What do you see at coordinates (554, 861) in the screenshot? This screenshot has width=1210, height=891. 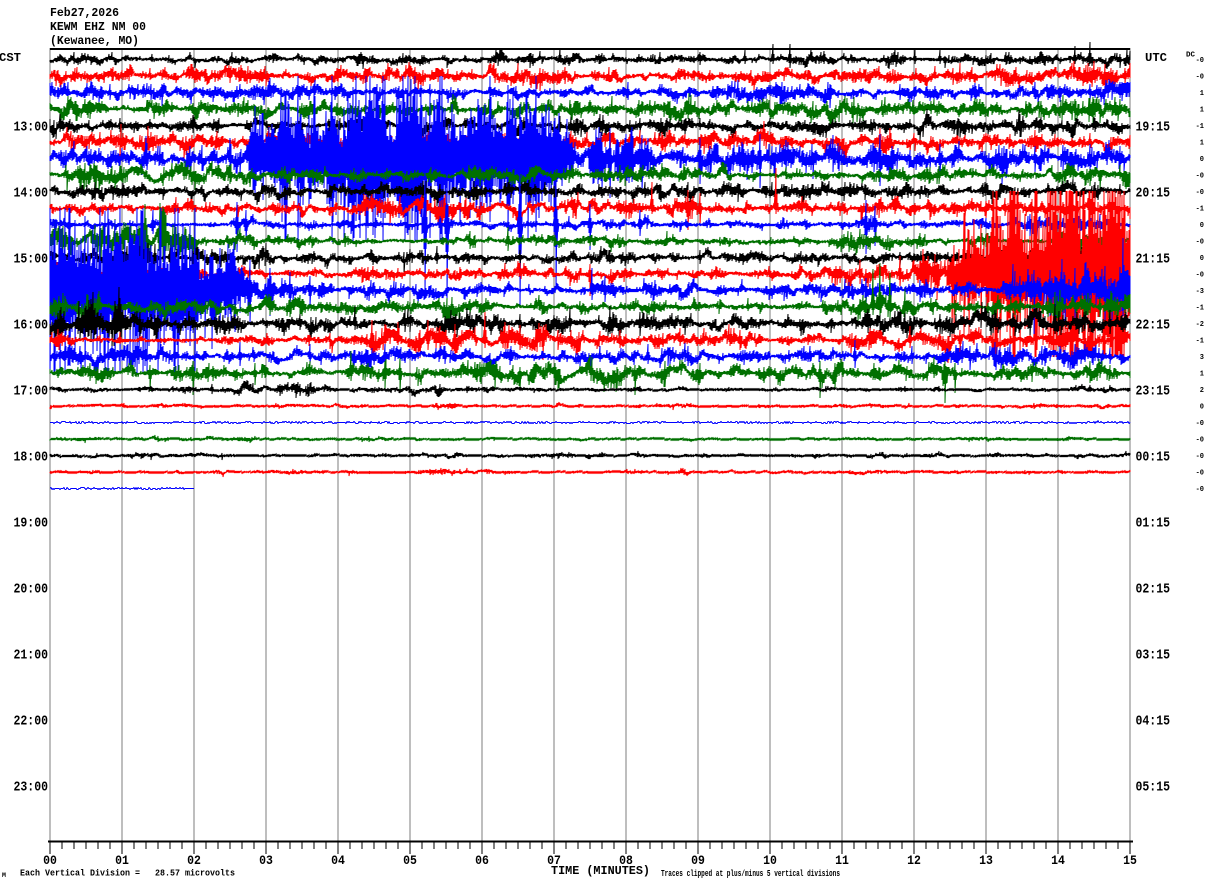 I see `svg-text: 07` at bounding box center [554, 861].